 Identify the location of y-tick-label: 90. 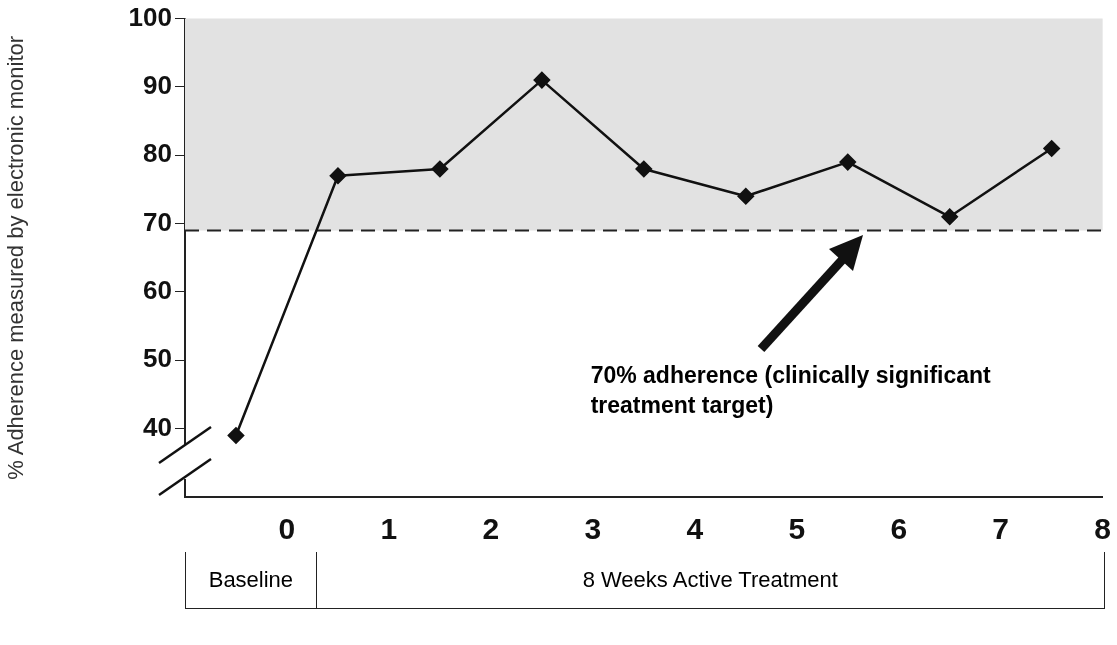
(157, 85).